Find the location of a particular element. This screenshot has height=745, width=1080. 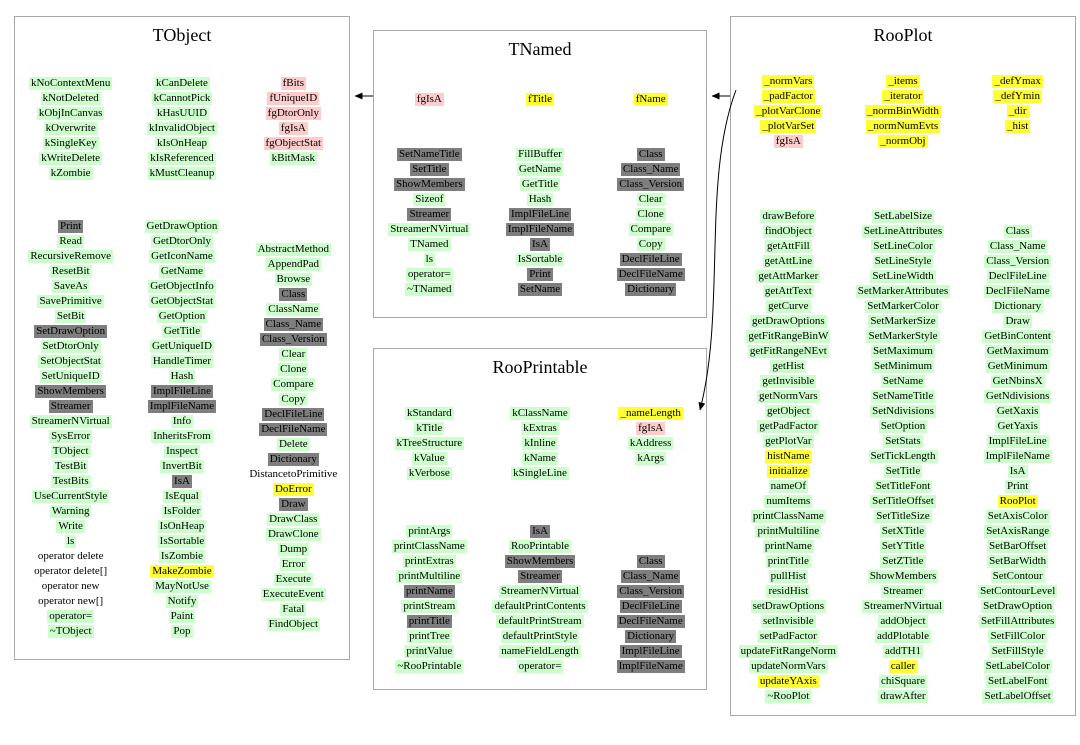

member-item: GetYaxis is located at coordinates (1017, 426).